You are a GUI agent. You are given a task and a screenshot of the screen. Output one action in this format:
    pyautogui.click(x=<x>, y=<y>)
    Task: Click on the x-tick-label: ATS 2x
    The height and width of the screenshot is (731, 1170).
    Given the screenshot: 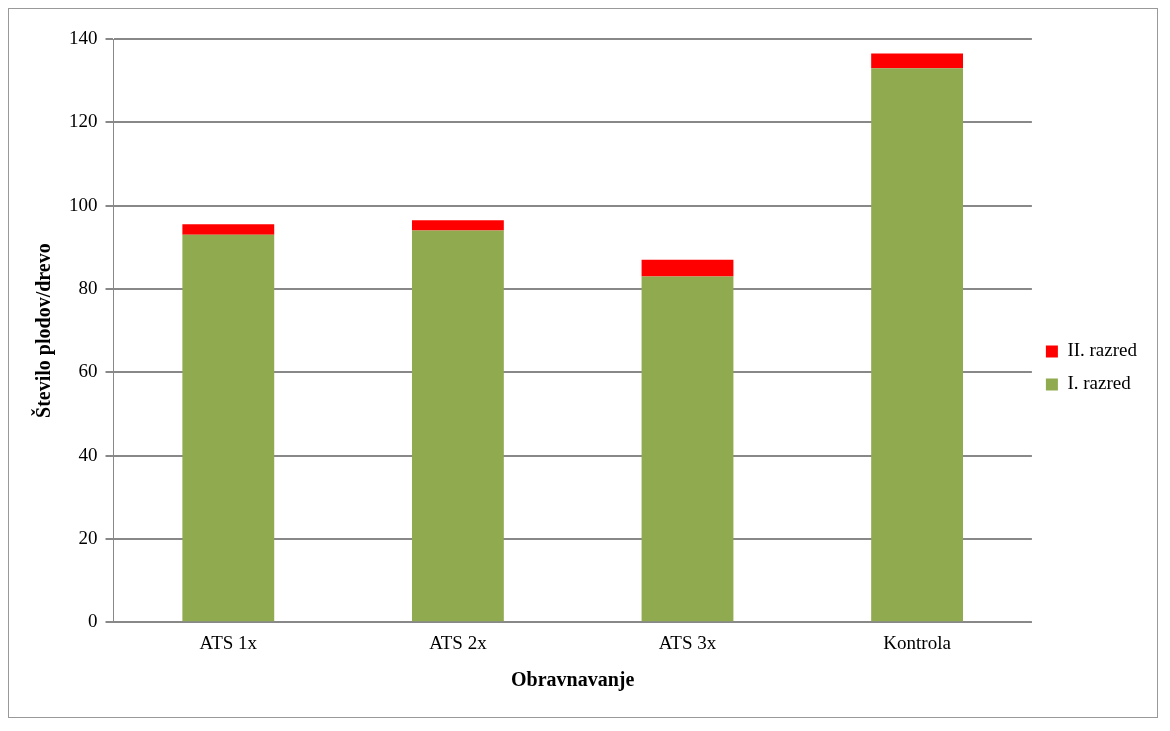 What is the action you would take?
    pyautogui.click(x=458, y=642)
    